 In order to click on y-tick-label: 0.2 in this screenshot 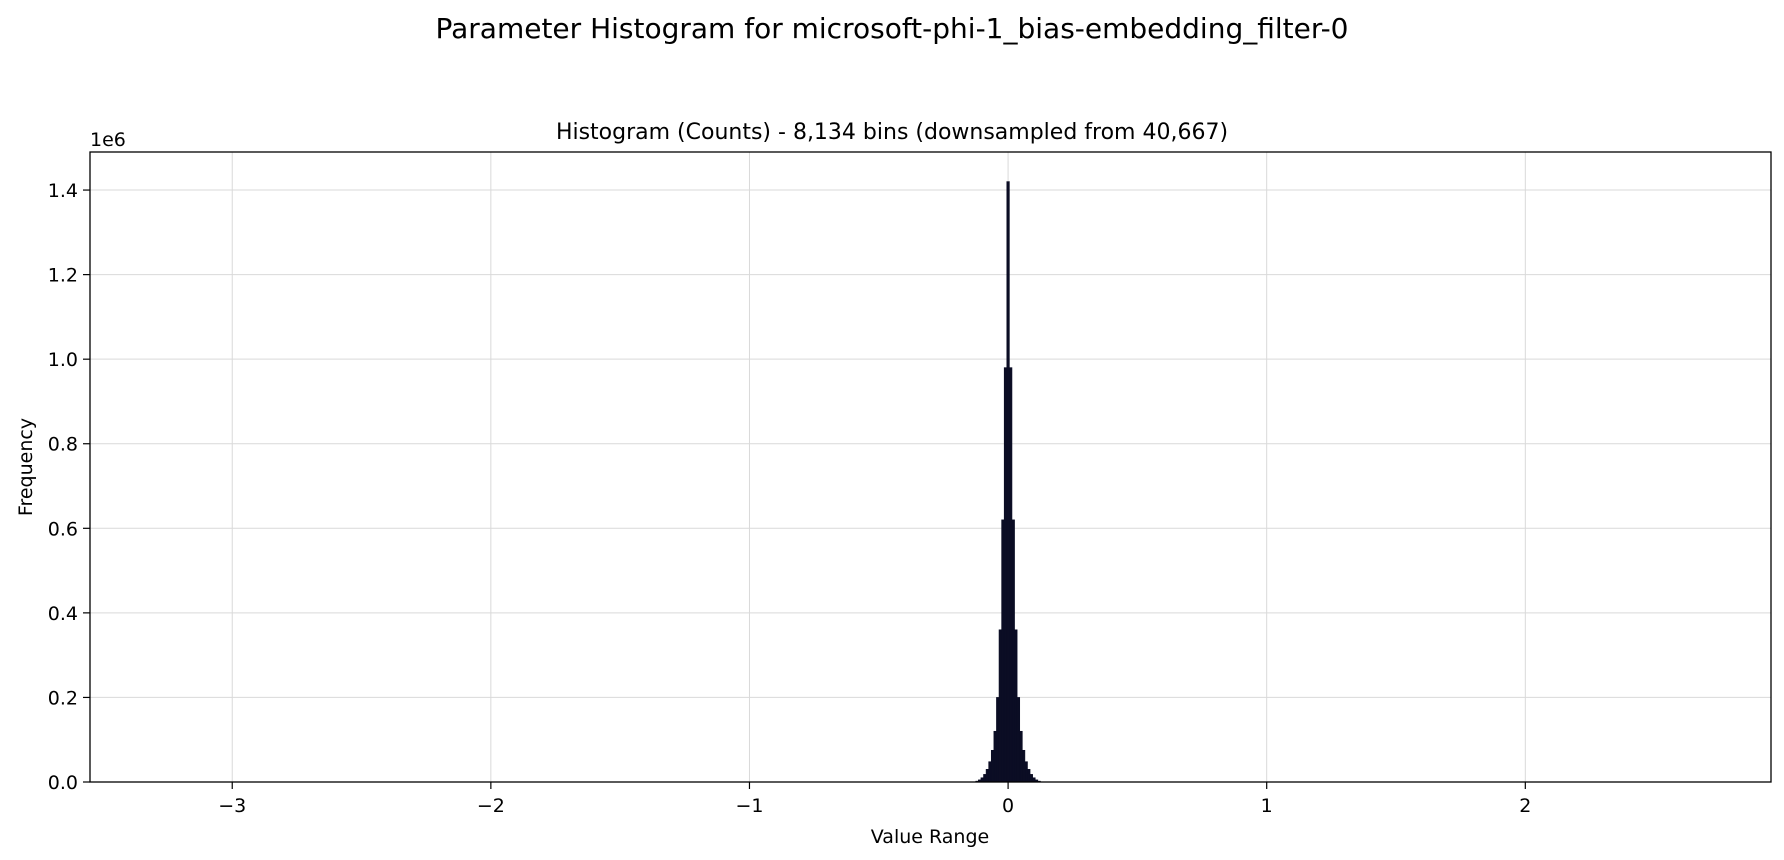, I will do `click(63, 698)`.